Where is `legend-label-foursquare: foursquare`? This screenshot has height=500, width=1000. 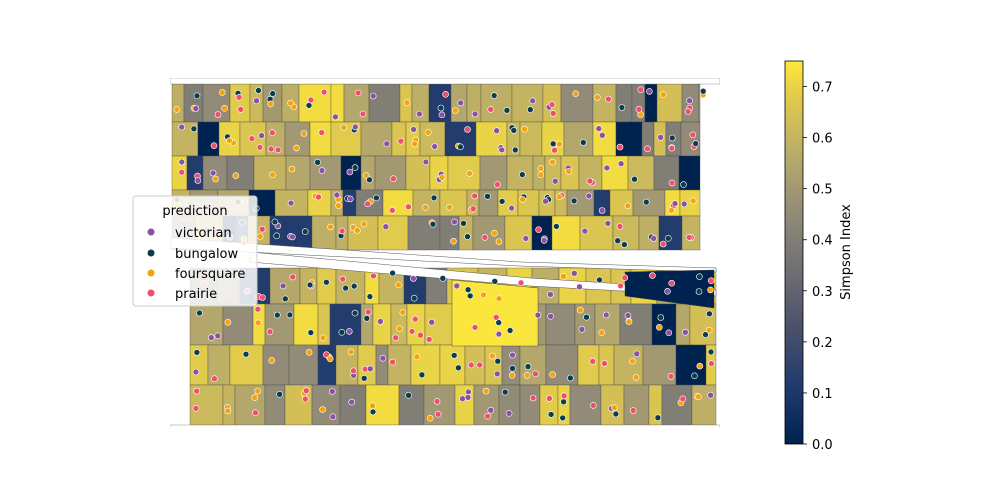
legend-label-foursquare: foursquare is located at coordinates (210, 274).